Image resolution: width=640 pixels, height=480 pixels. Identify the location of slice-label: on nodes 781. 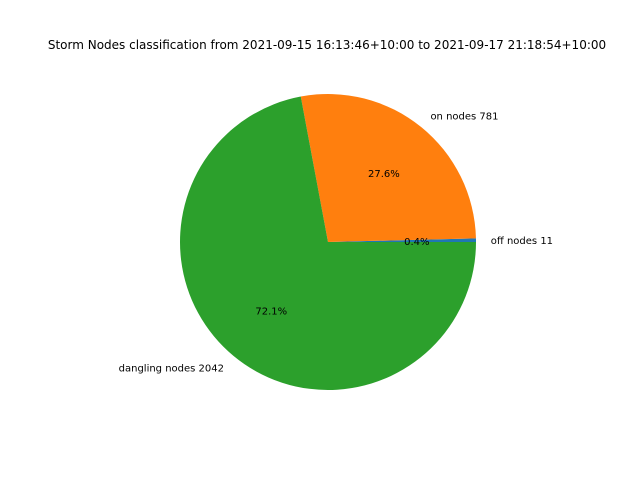
(464, 116).